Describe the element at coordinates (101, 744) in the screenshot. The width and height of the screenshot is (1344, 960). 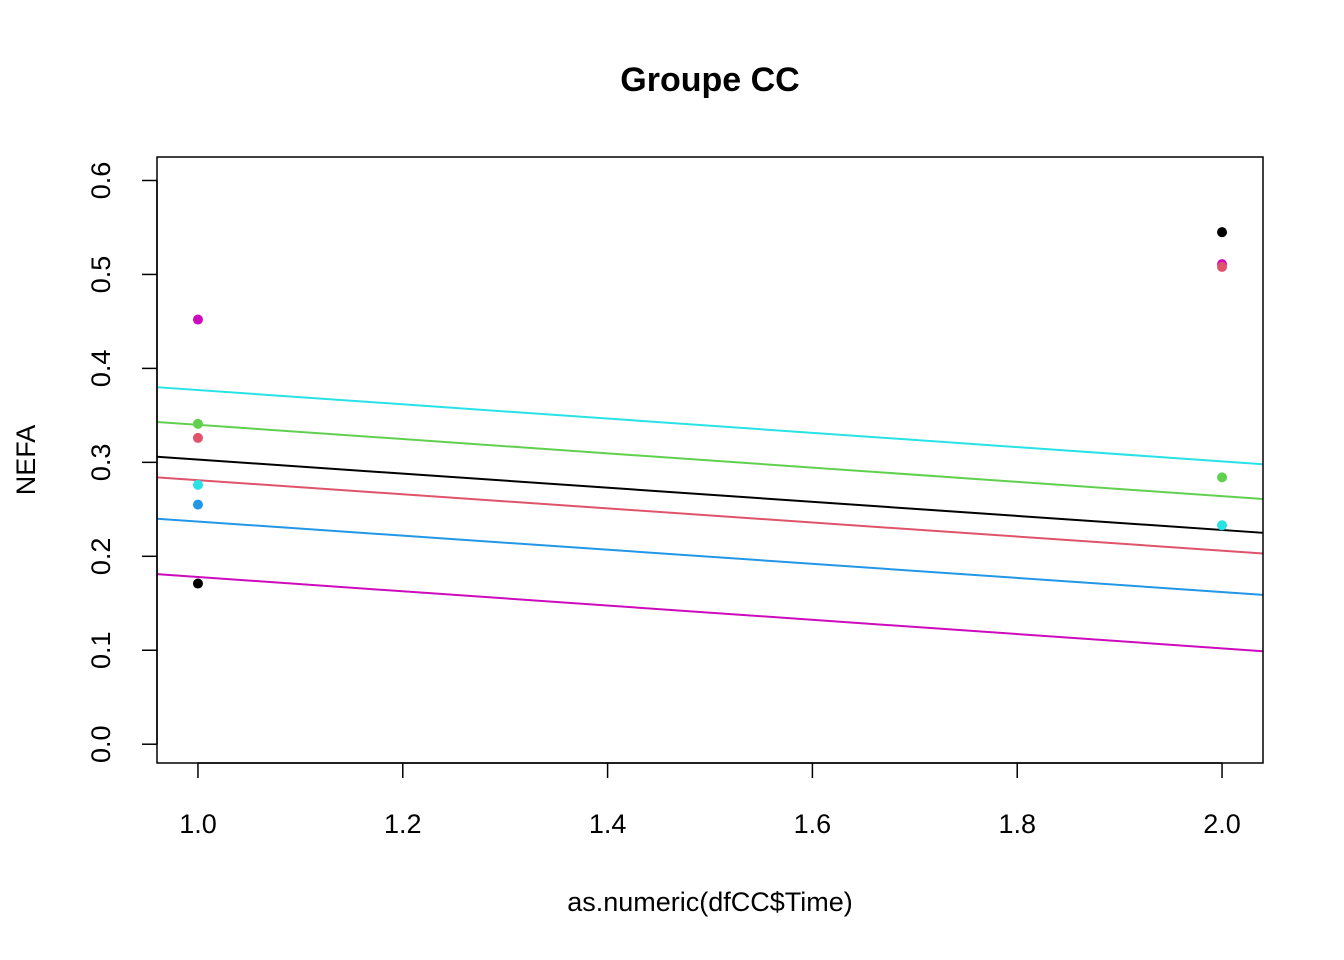
I see `y-tick-label: 0.0` at that location.